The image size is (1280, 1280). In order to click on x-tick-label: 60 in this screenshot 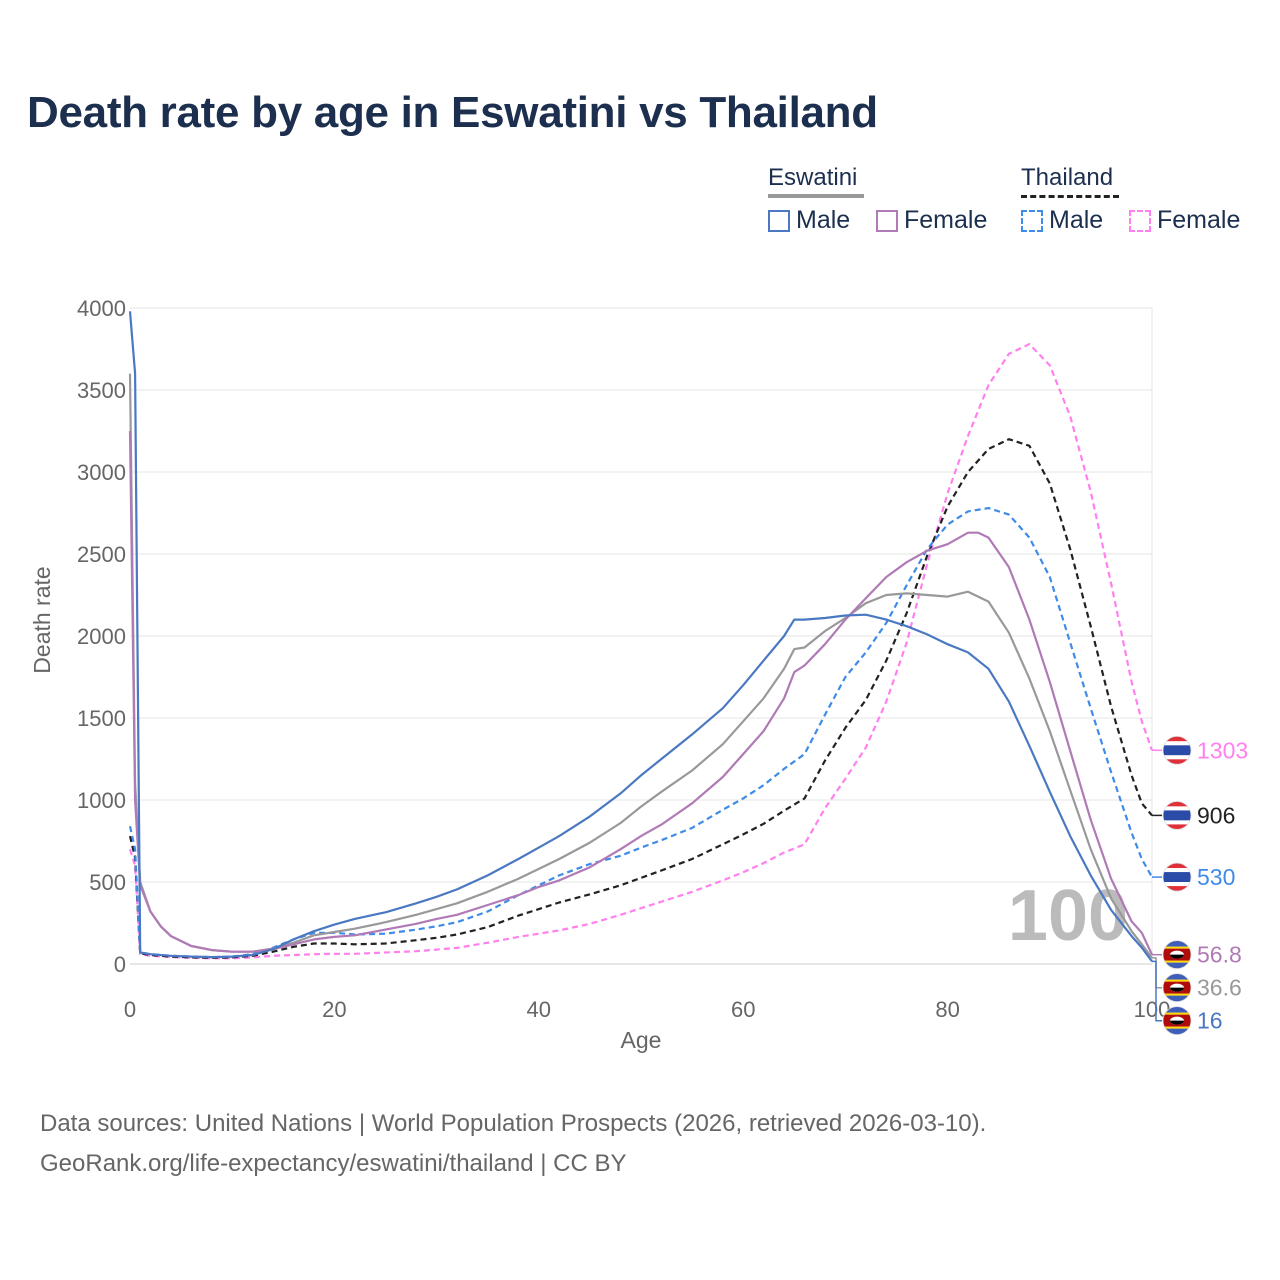, I will do `click(743, 1009)`.